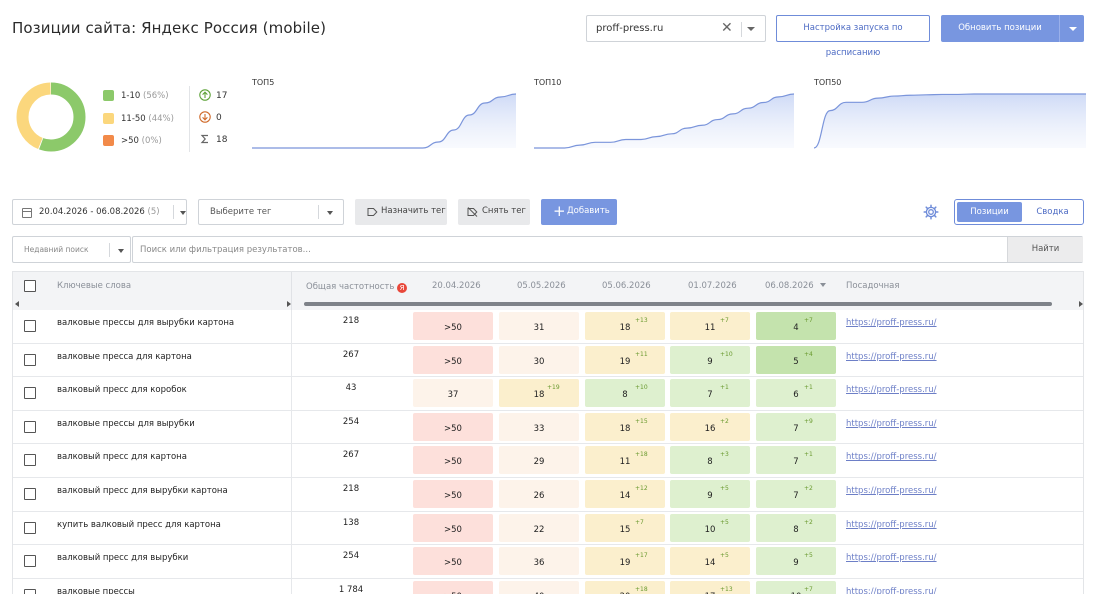  I want to click on horizontal-scrollbar-right, so click(692, 304).